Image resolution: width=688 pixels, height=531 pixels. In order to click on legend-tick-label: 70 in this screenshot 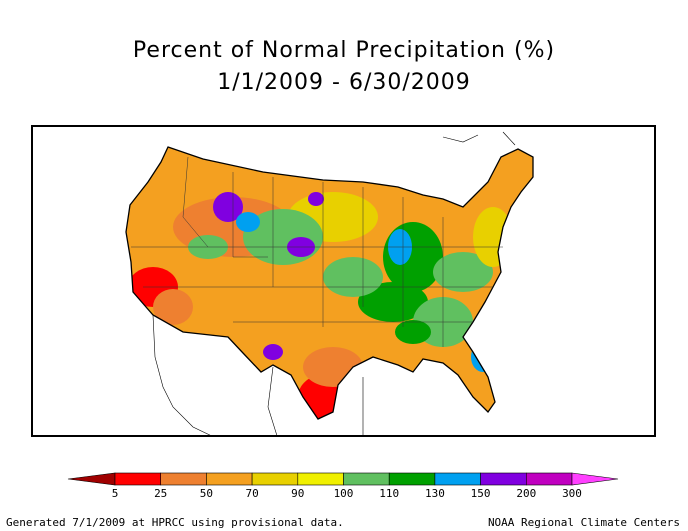, I will do `click(252, 493)`.